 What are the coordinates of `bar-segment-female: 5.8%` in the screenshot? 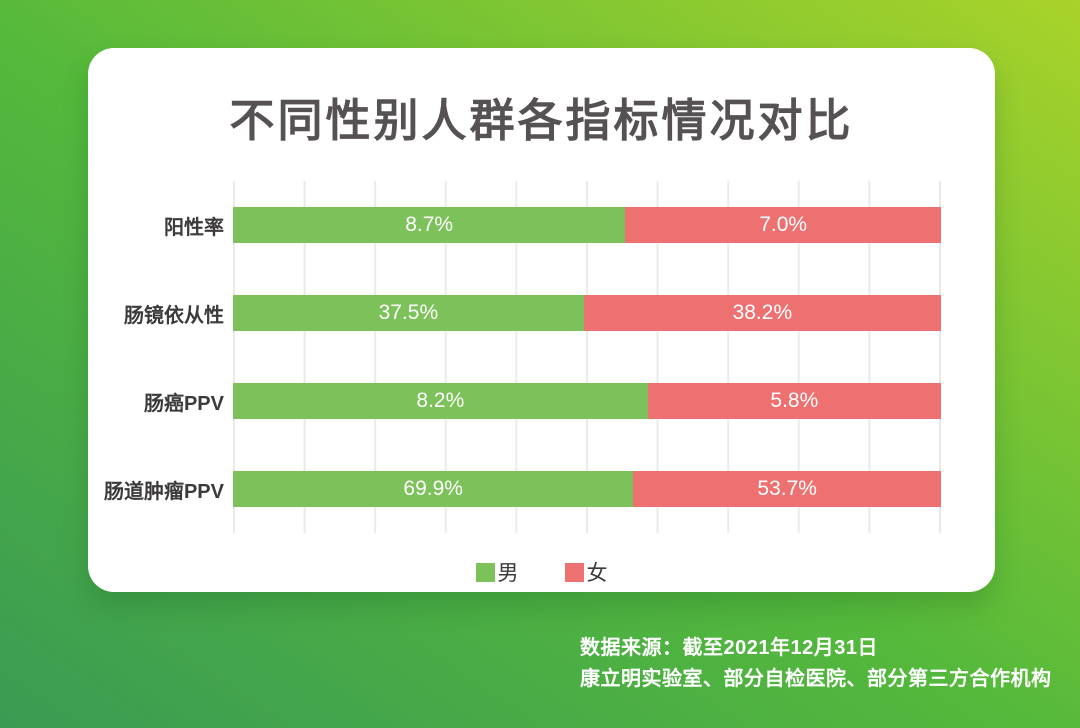 It's located at (794, 401).